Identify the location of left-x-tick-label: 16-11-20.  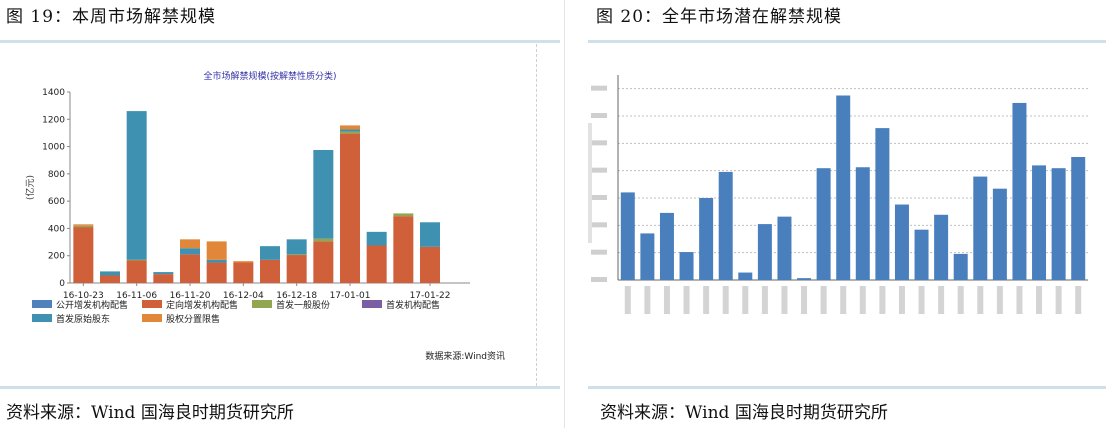
(190, 296).